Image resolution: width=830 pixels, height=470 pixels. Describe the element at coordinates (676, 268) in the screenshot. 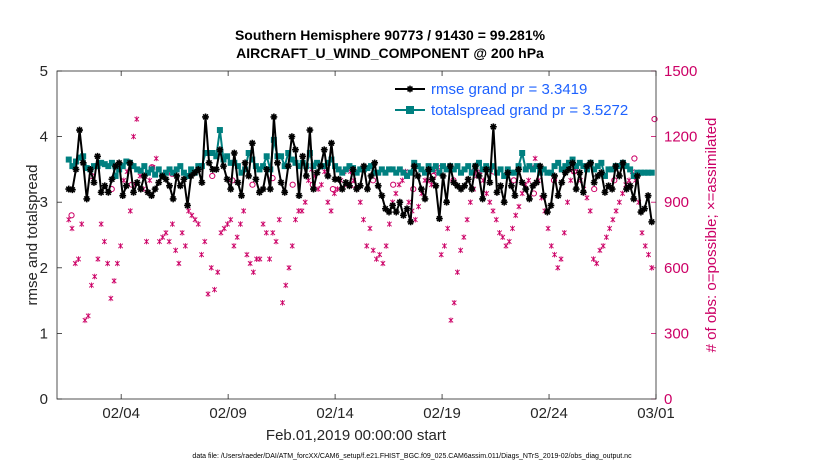

I see `y-right-tick-label: 600` at that location.